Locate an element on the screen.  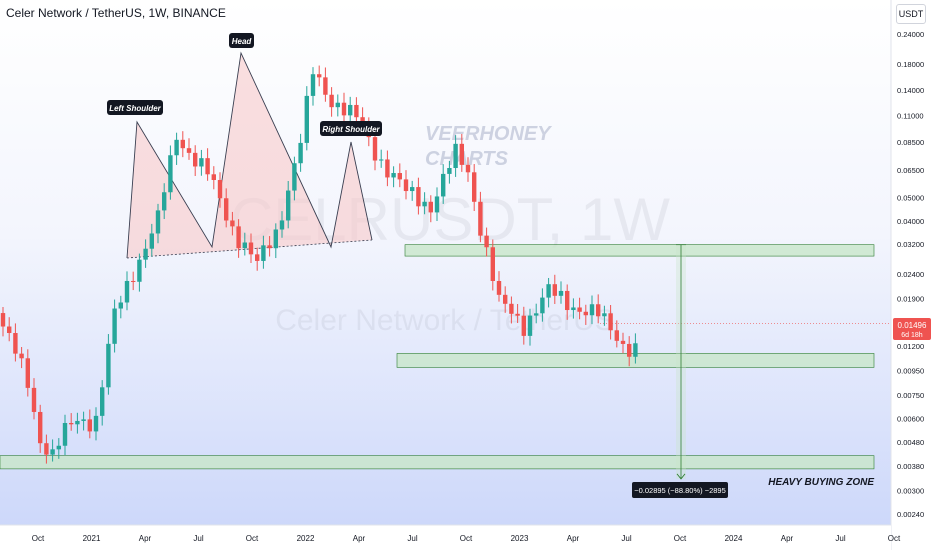
head-label: Head is located at coordinates (241, 40).